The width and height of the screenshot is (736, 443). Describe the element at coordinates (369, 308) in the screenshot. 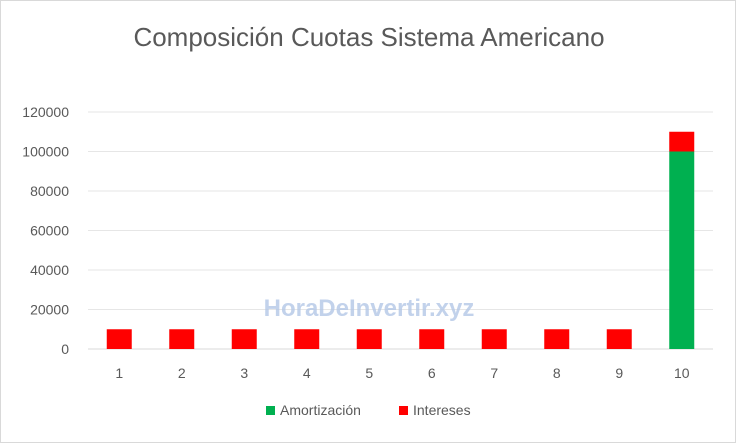

I see `watermark-text: HoraDeInvertir.xyz` at that location.